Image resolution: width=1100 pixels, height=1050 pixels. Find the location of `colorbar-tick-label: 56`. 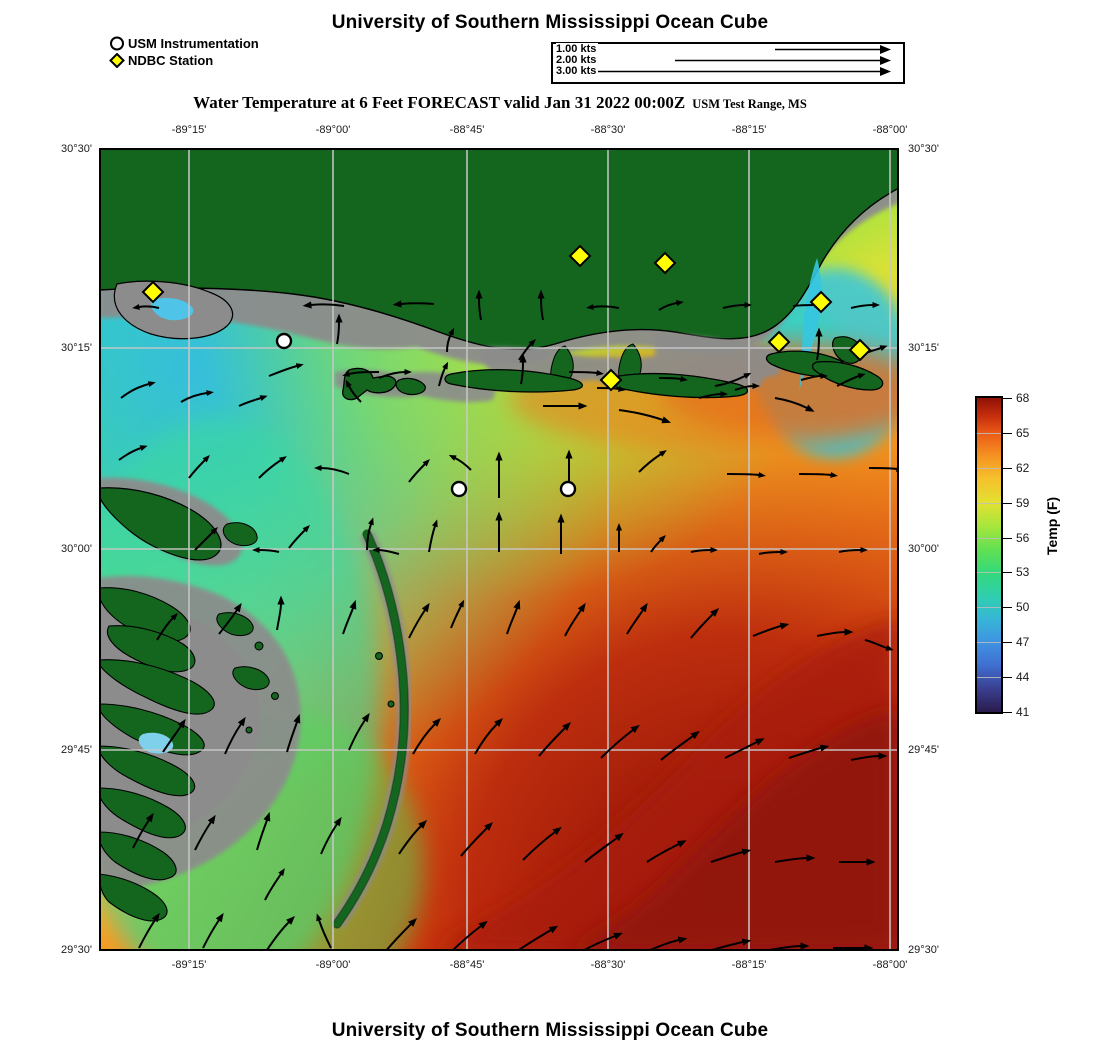

colorbar-tick-label: 56 is located at coordinates (1023, 537).